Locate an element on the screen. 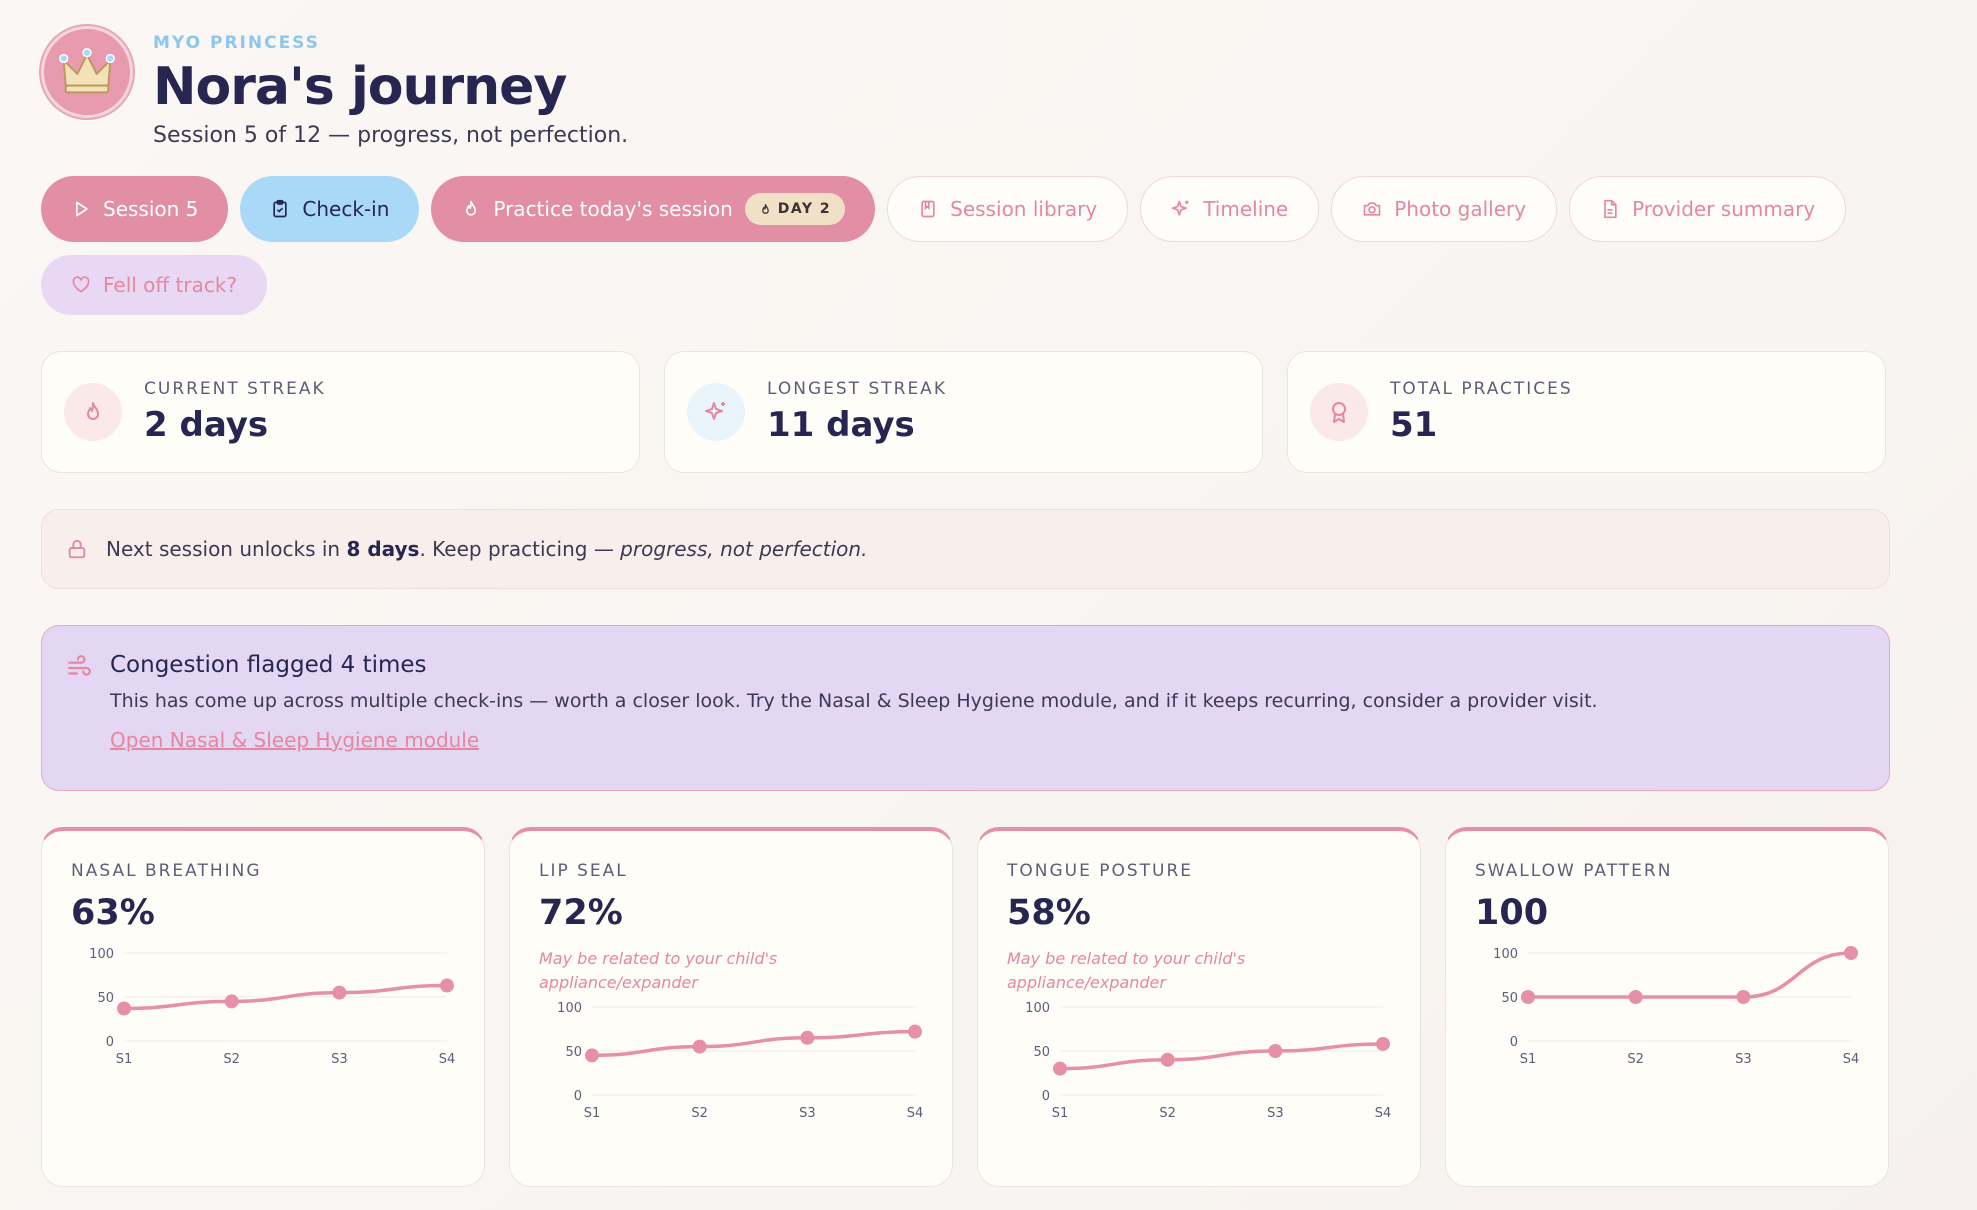 This screenshot has height=1210, width=1977. unlock-middle: . Keep practicing — is located at coordinates (520, 549).